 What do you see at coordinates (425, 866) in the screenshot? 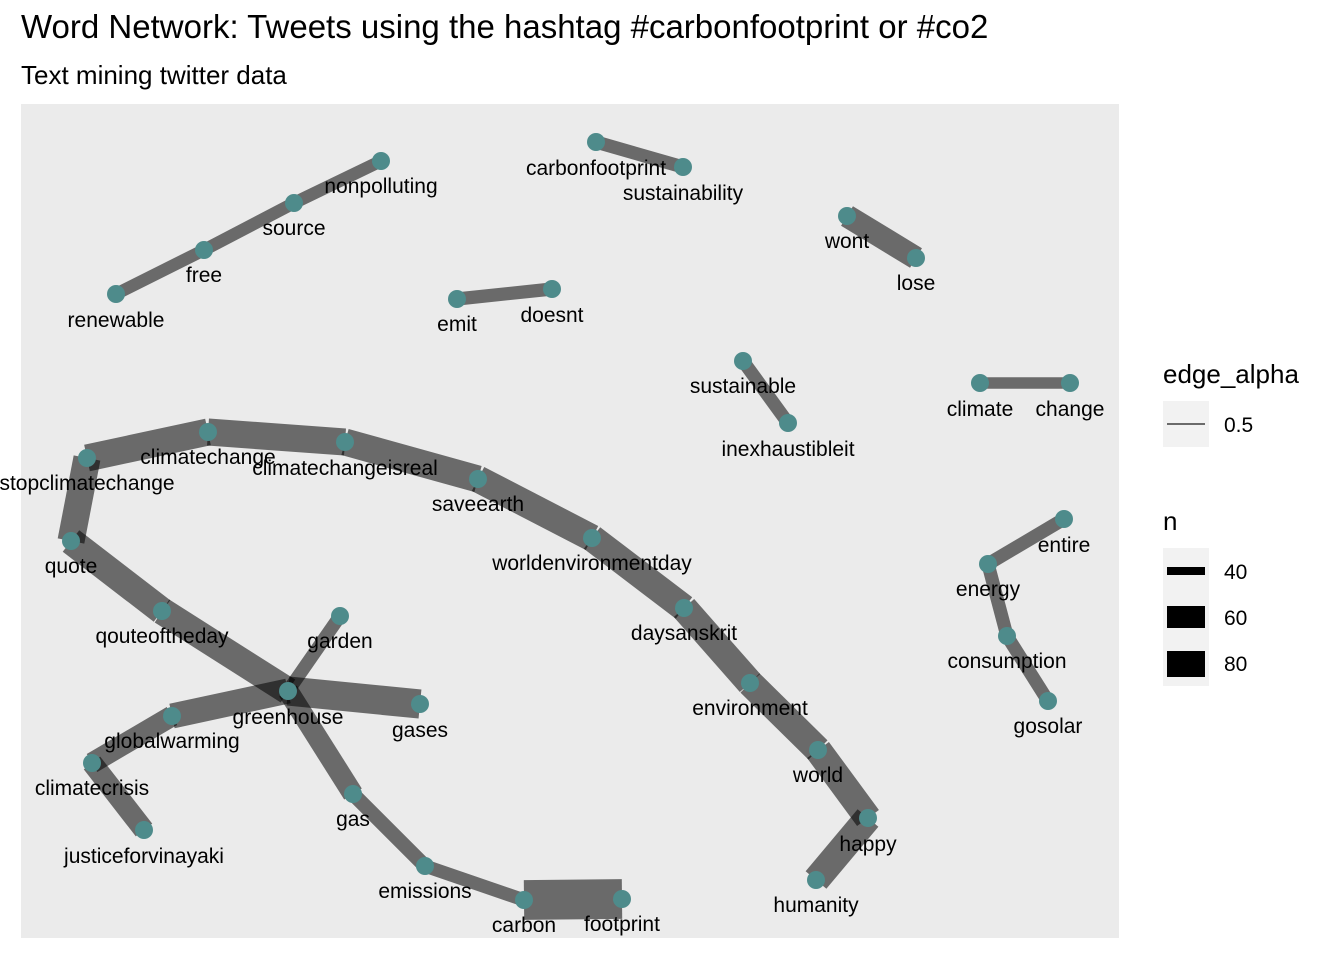
I see `node-emissions` at bounding box center [425, 866].